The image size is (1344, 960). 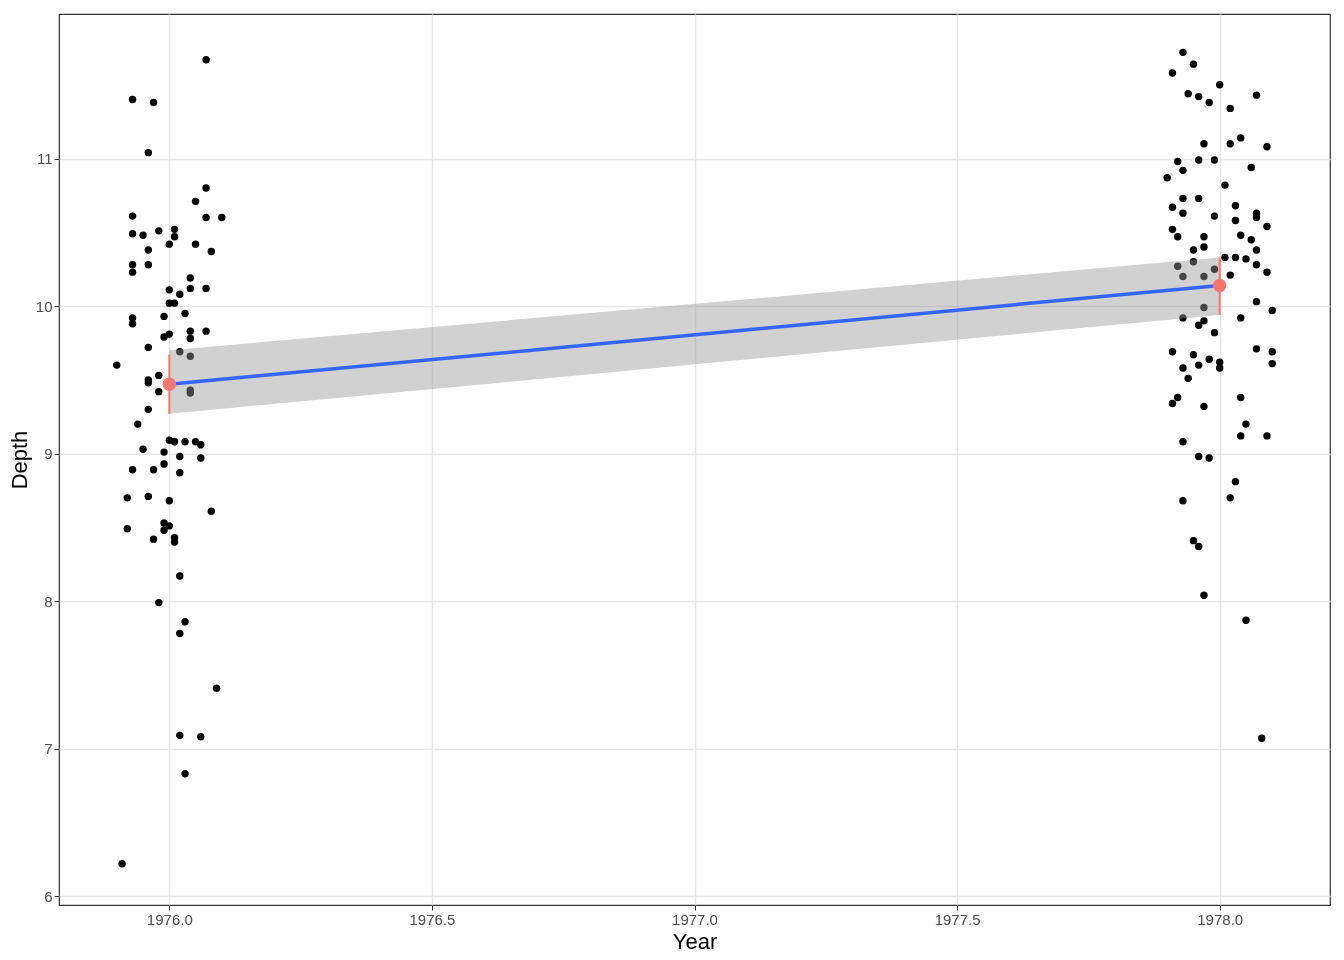 I want to click on x-tick-label: 1976.5, so click(x=432, y=919).